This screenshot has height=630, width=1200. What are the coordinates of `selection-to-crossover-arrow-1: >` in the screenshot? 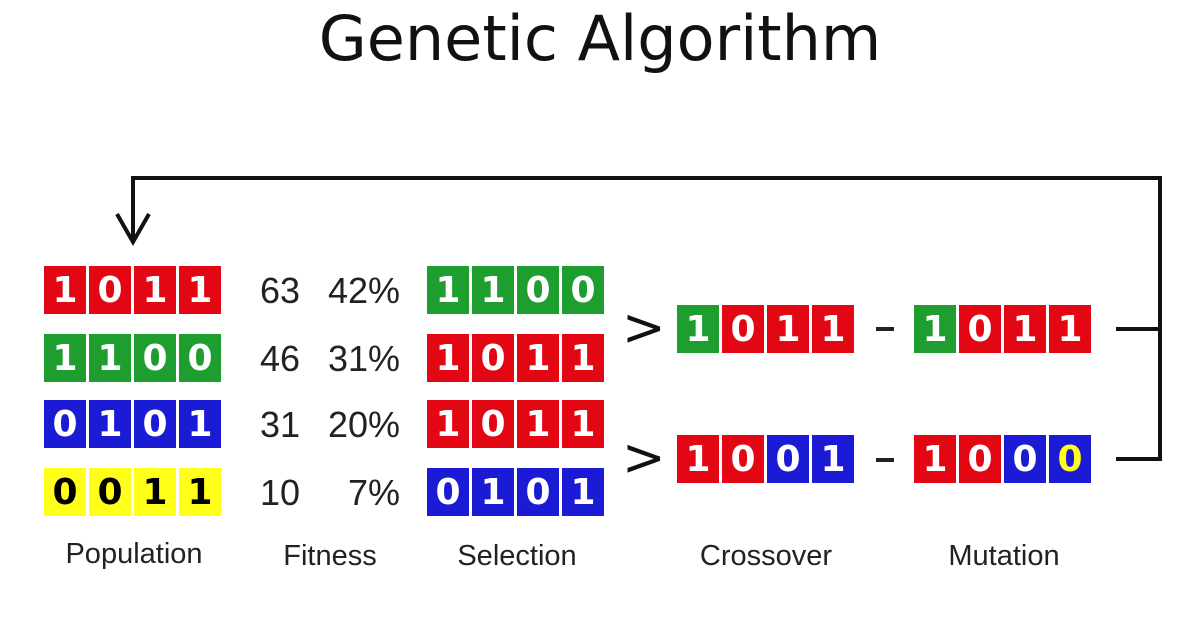 It's located at (644, 328).